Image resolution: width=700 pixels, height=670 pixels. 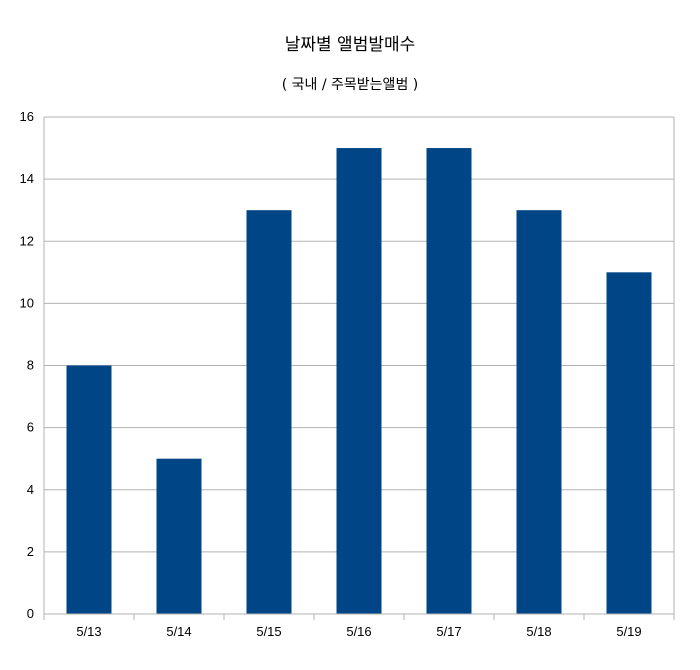 What do you see at coordinates (88, 631) in the screenshot?
I see `x-tick-label: 5/13` at bounding box center [88, 631].